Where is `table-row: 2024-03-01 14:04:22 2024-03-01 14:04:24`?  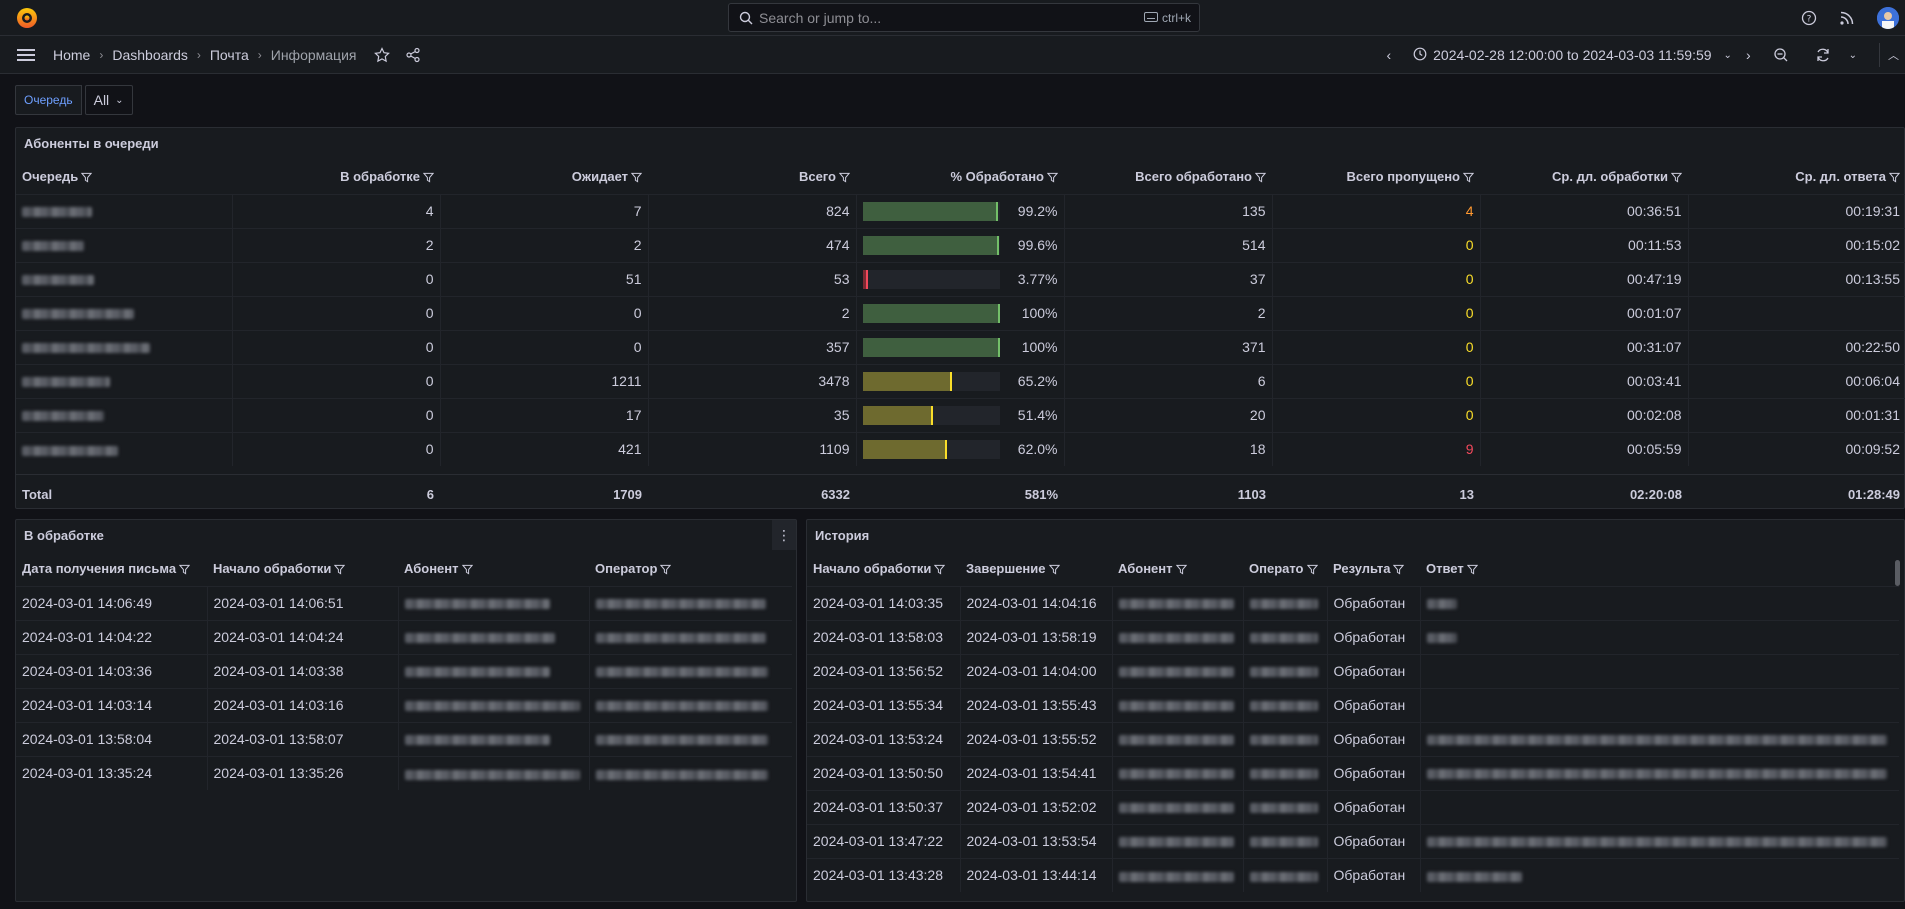 table-row: 2024-03-01 14:04:22 2024-03-01 14:04:24 is located at coordinates (404, 636).